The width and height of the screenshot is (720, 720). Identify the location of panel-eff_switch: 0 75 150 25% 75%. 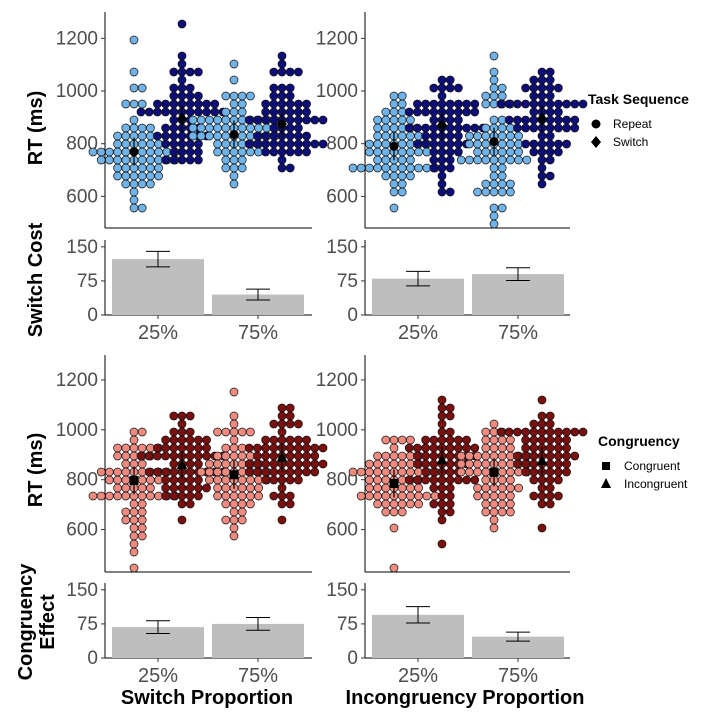
(189, 633).